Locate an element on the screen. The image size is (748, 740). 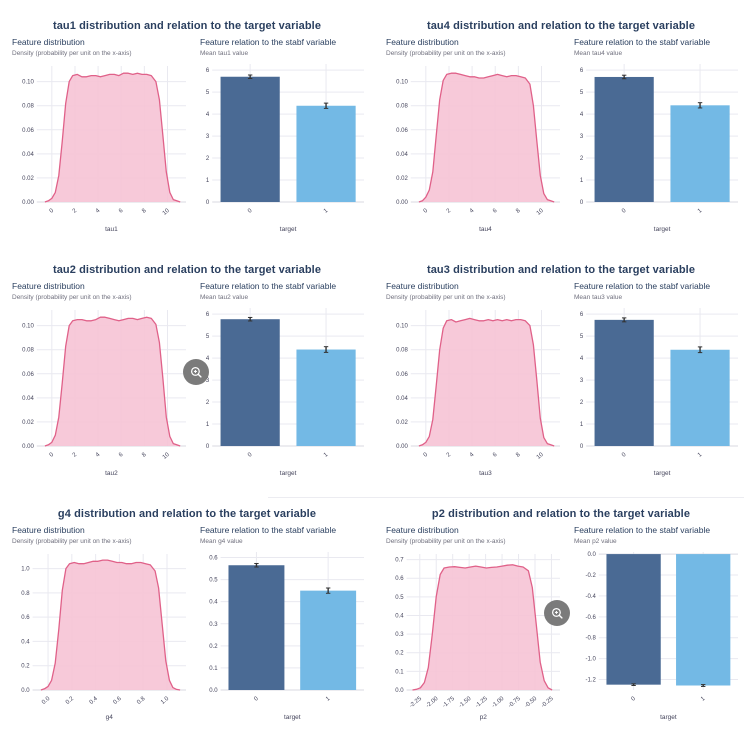
svg-text: 0.2 is located at coordinates (399, 654).